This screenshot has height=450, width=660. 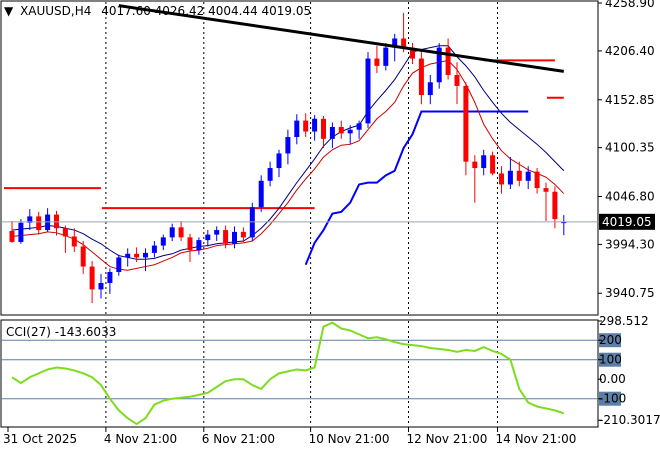 What do you see at coordinates (55, 11) in the screenshot?
I see `symbol-timeframe: XAUUSD,H4` at bounding box center [55, 11].